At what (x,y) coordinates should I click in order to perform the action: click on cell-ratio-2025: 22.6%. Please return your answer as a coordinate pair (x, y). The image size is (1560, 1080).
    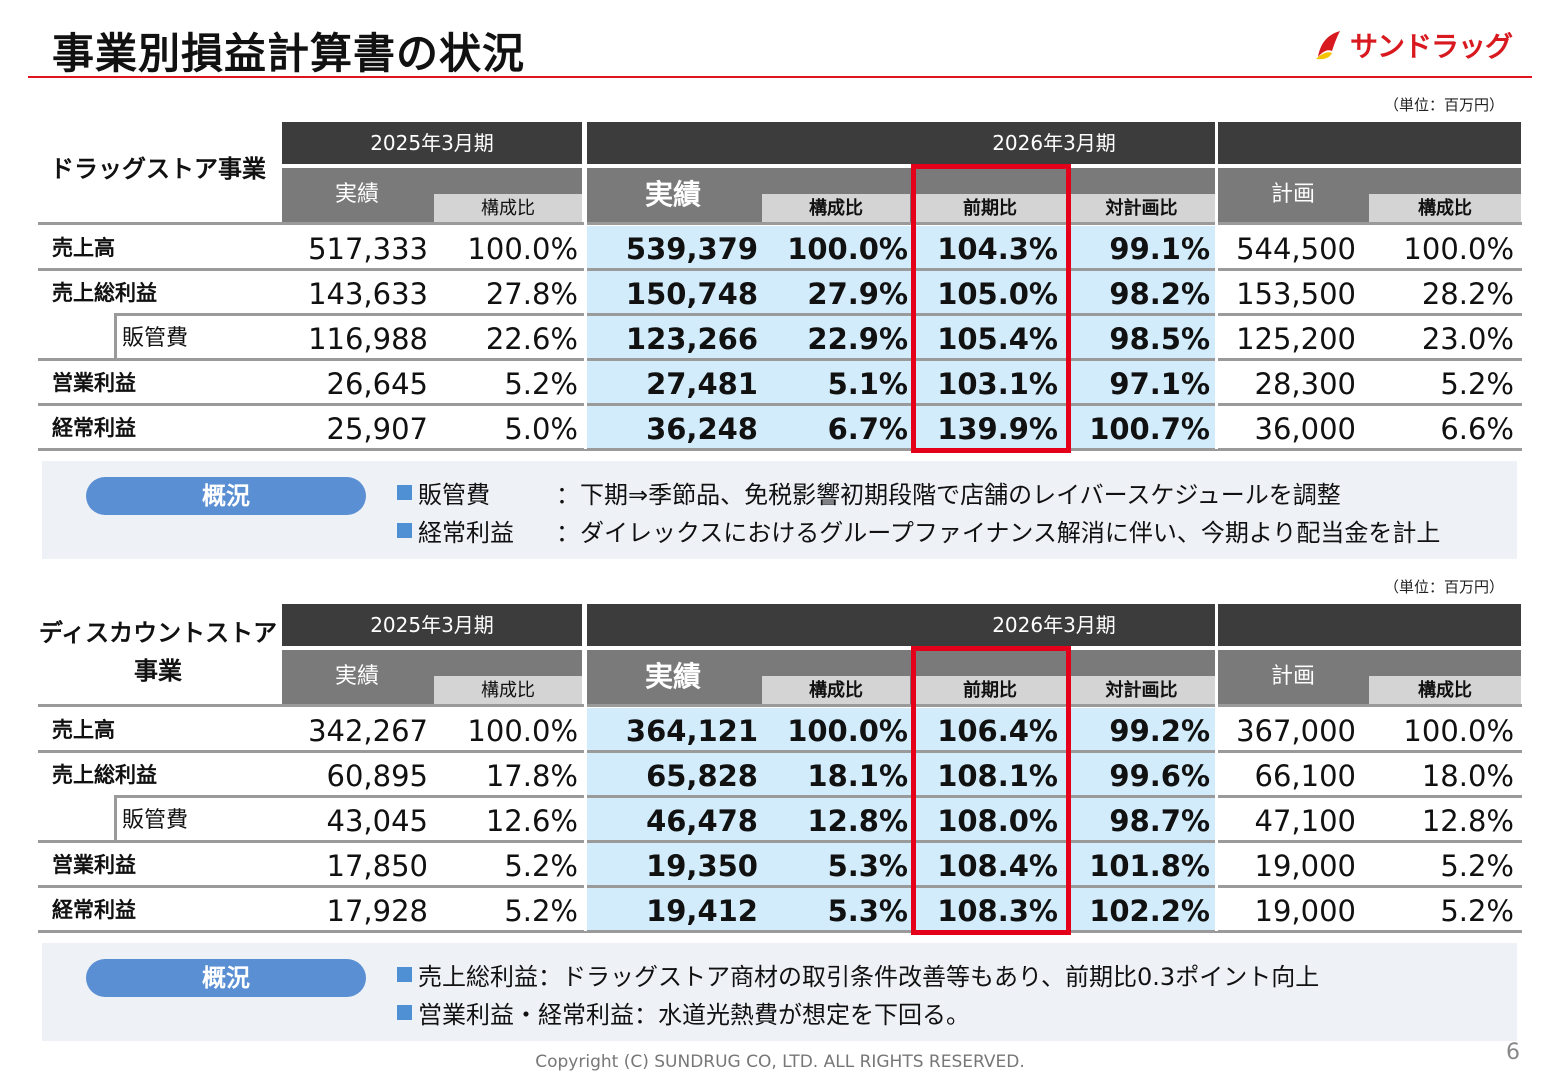
    Looking at the image, I should click on (531, 339).